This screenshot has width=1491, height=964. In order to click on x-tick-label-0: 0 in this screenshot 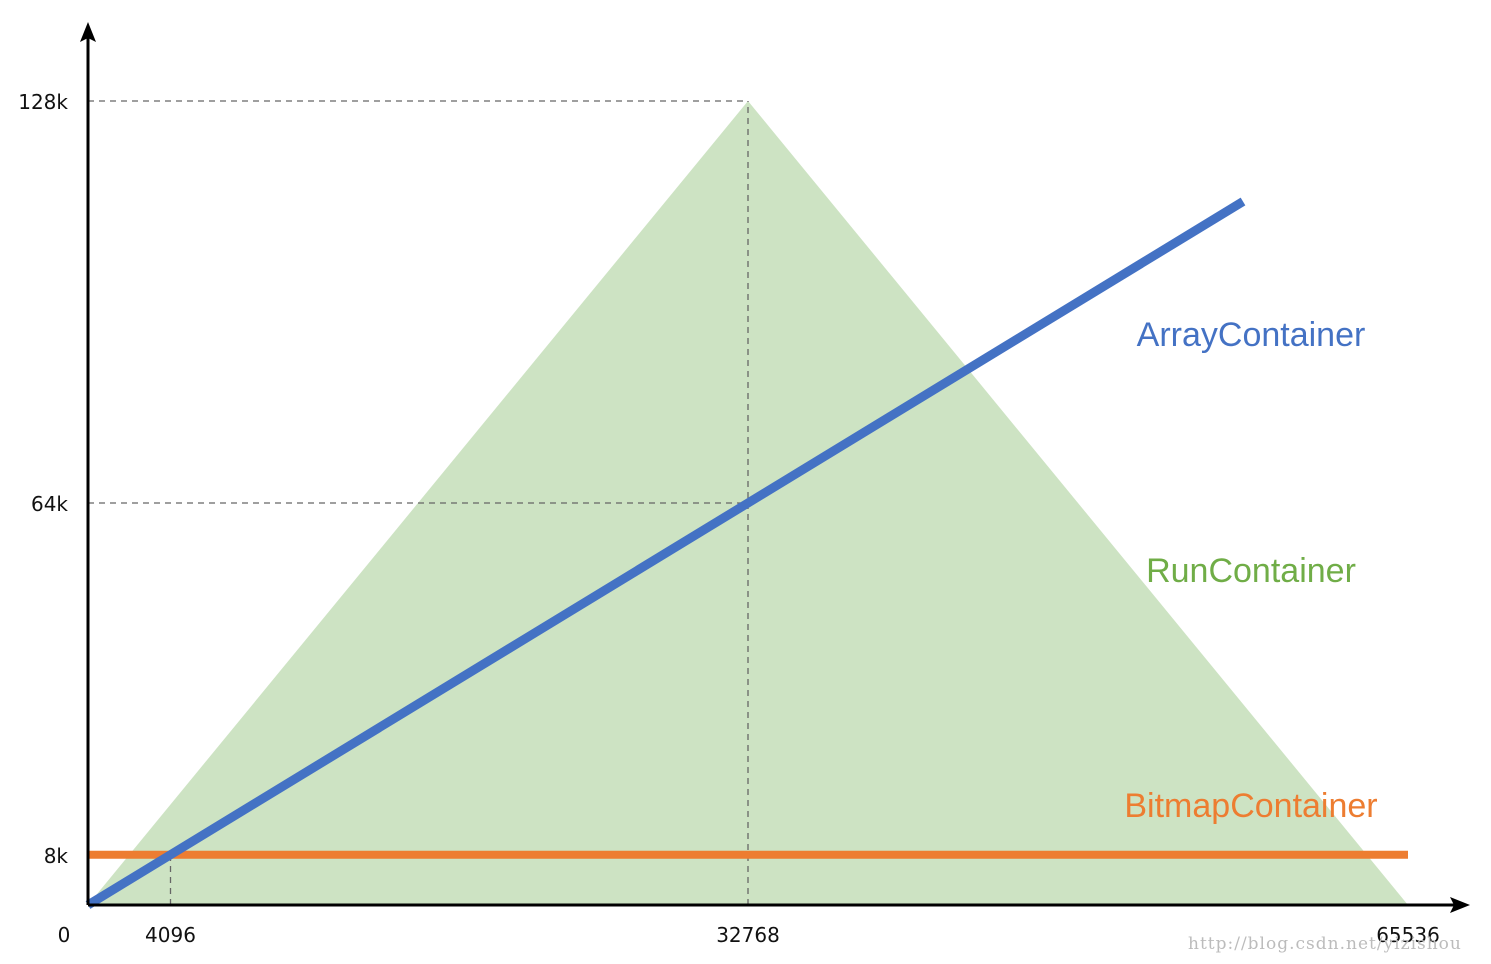, I will do `click(64, 935)`.